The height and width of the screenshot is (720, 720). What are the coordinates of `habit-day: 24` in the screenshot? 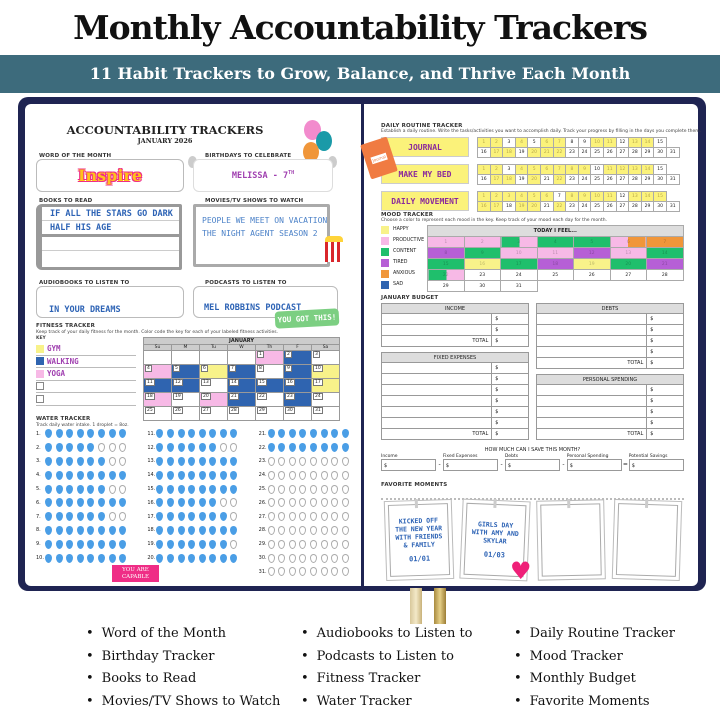 It's located at (584, 152).